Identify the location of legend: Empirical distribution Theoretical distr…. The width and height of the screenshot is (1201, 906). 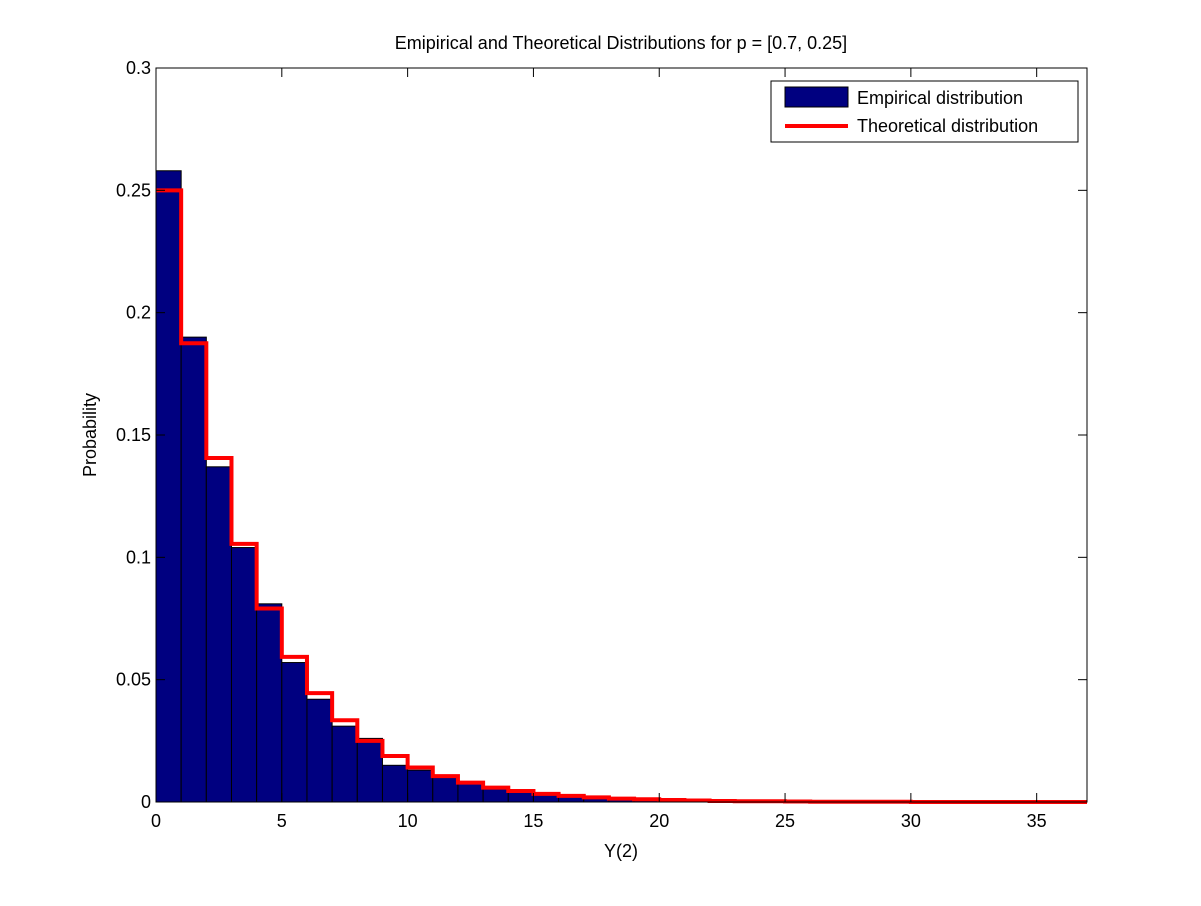
(924, 111).